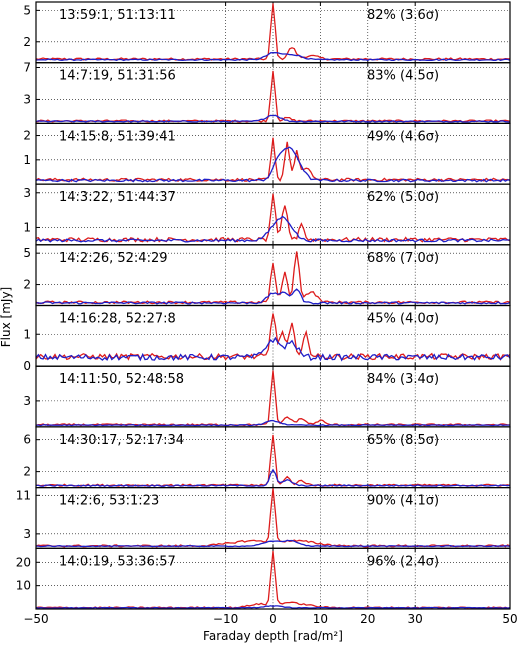  Describe the element at coordinates (403, 258) in the screenshot. I see `panel-fraction-label: 68% (7.0σ)` at that location.